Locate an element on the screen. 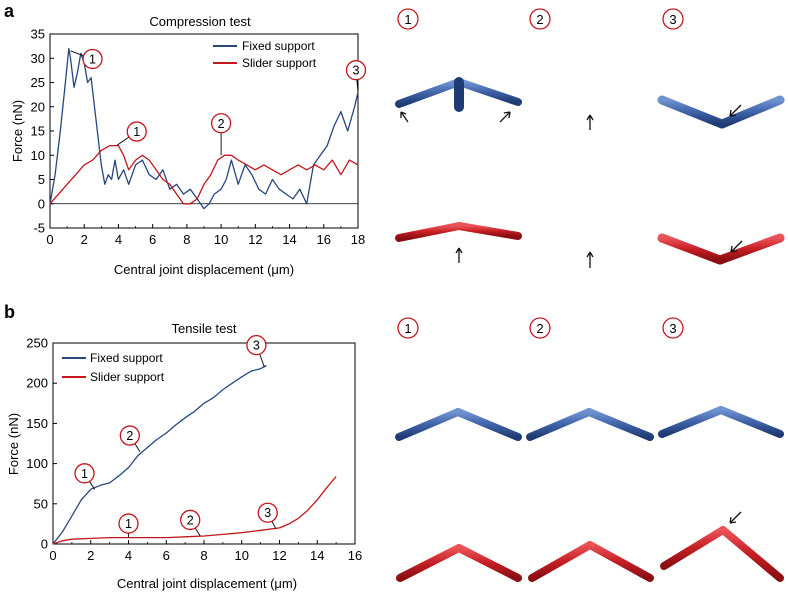  tripod-render-red-a3 is located at coordinates (721, 224).